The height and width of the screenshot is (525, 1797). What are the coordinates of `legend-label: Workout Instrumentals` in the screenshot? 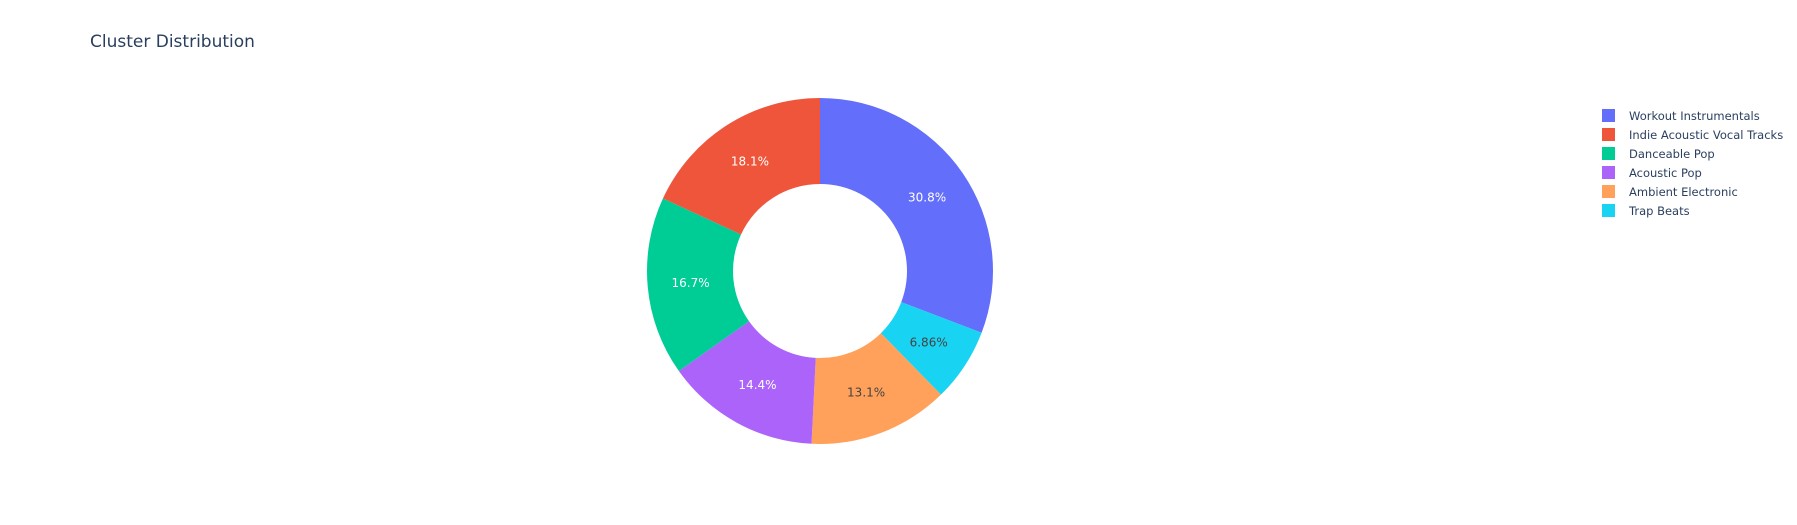 It's located at (1694, 115).